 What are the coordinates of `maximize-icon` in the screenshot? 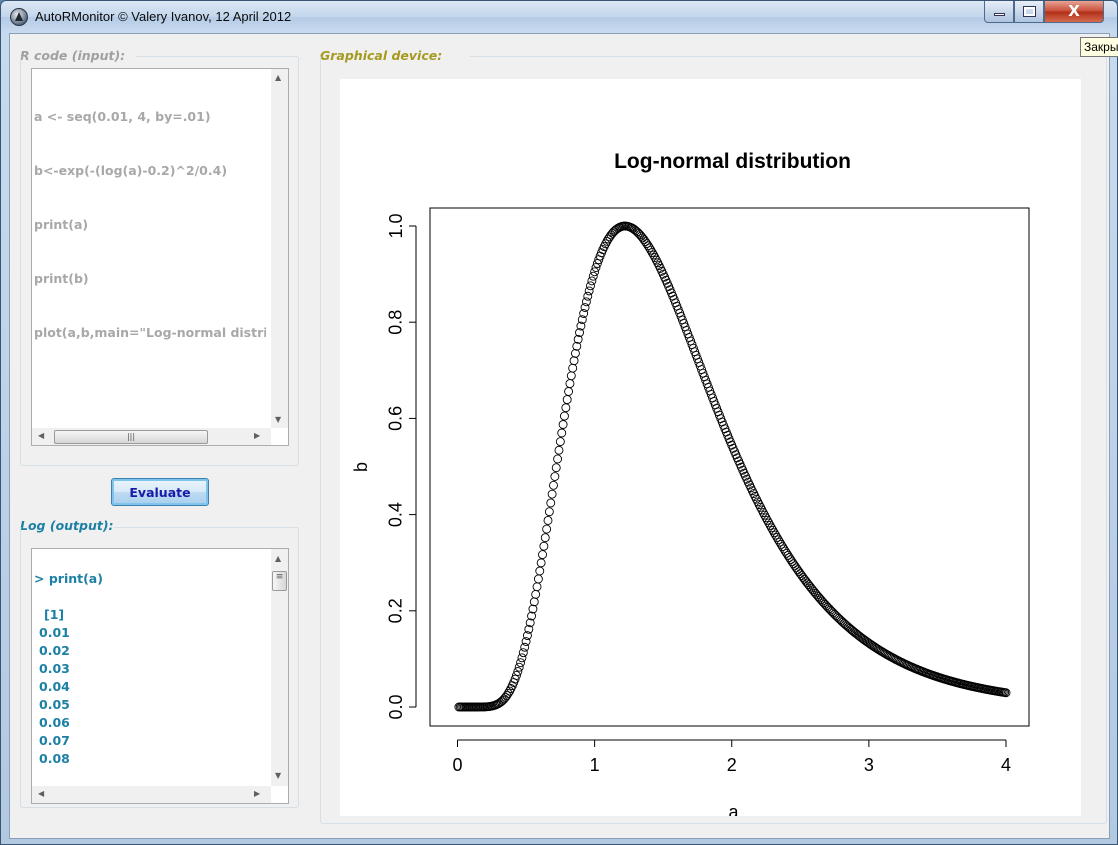 It's located at (1029, 11).